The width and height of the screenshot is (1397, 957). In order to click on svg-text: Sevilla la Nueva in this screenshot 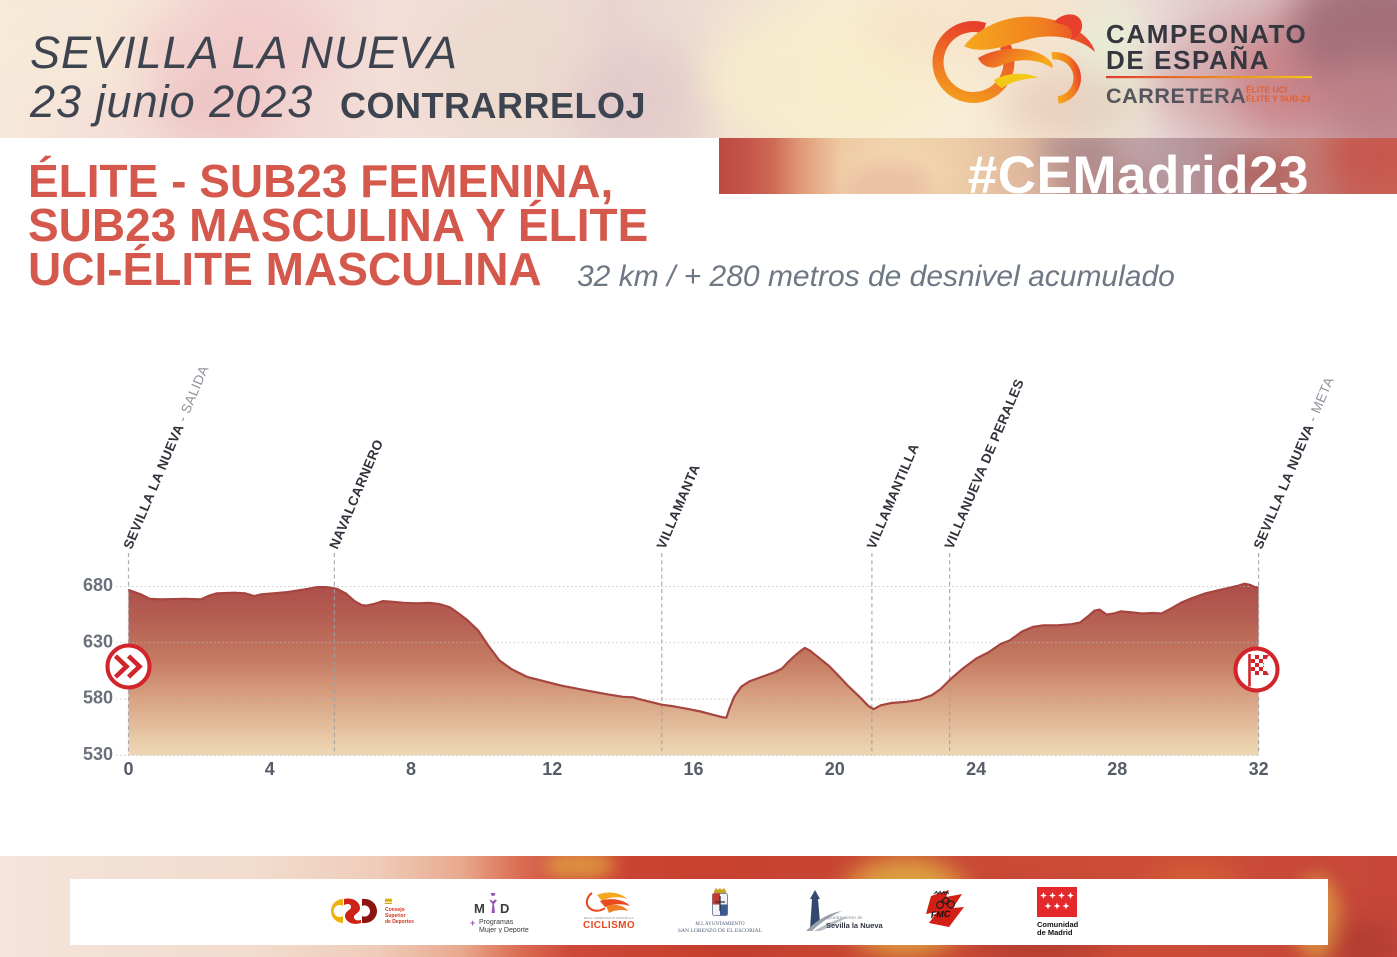, I will do `click(855, 925)`.